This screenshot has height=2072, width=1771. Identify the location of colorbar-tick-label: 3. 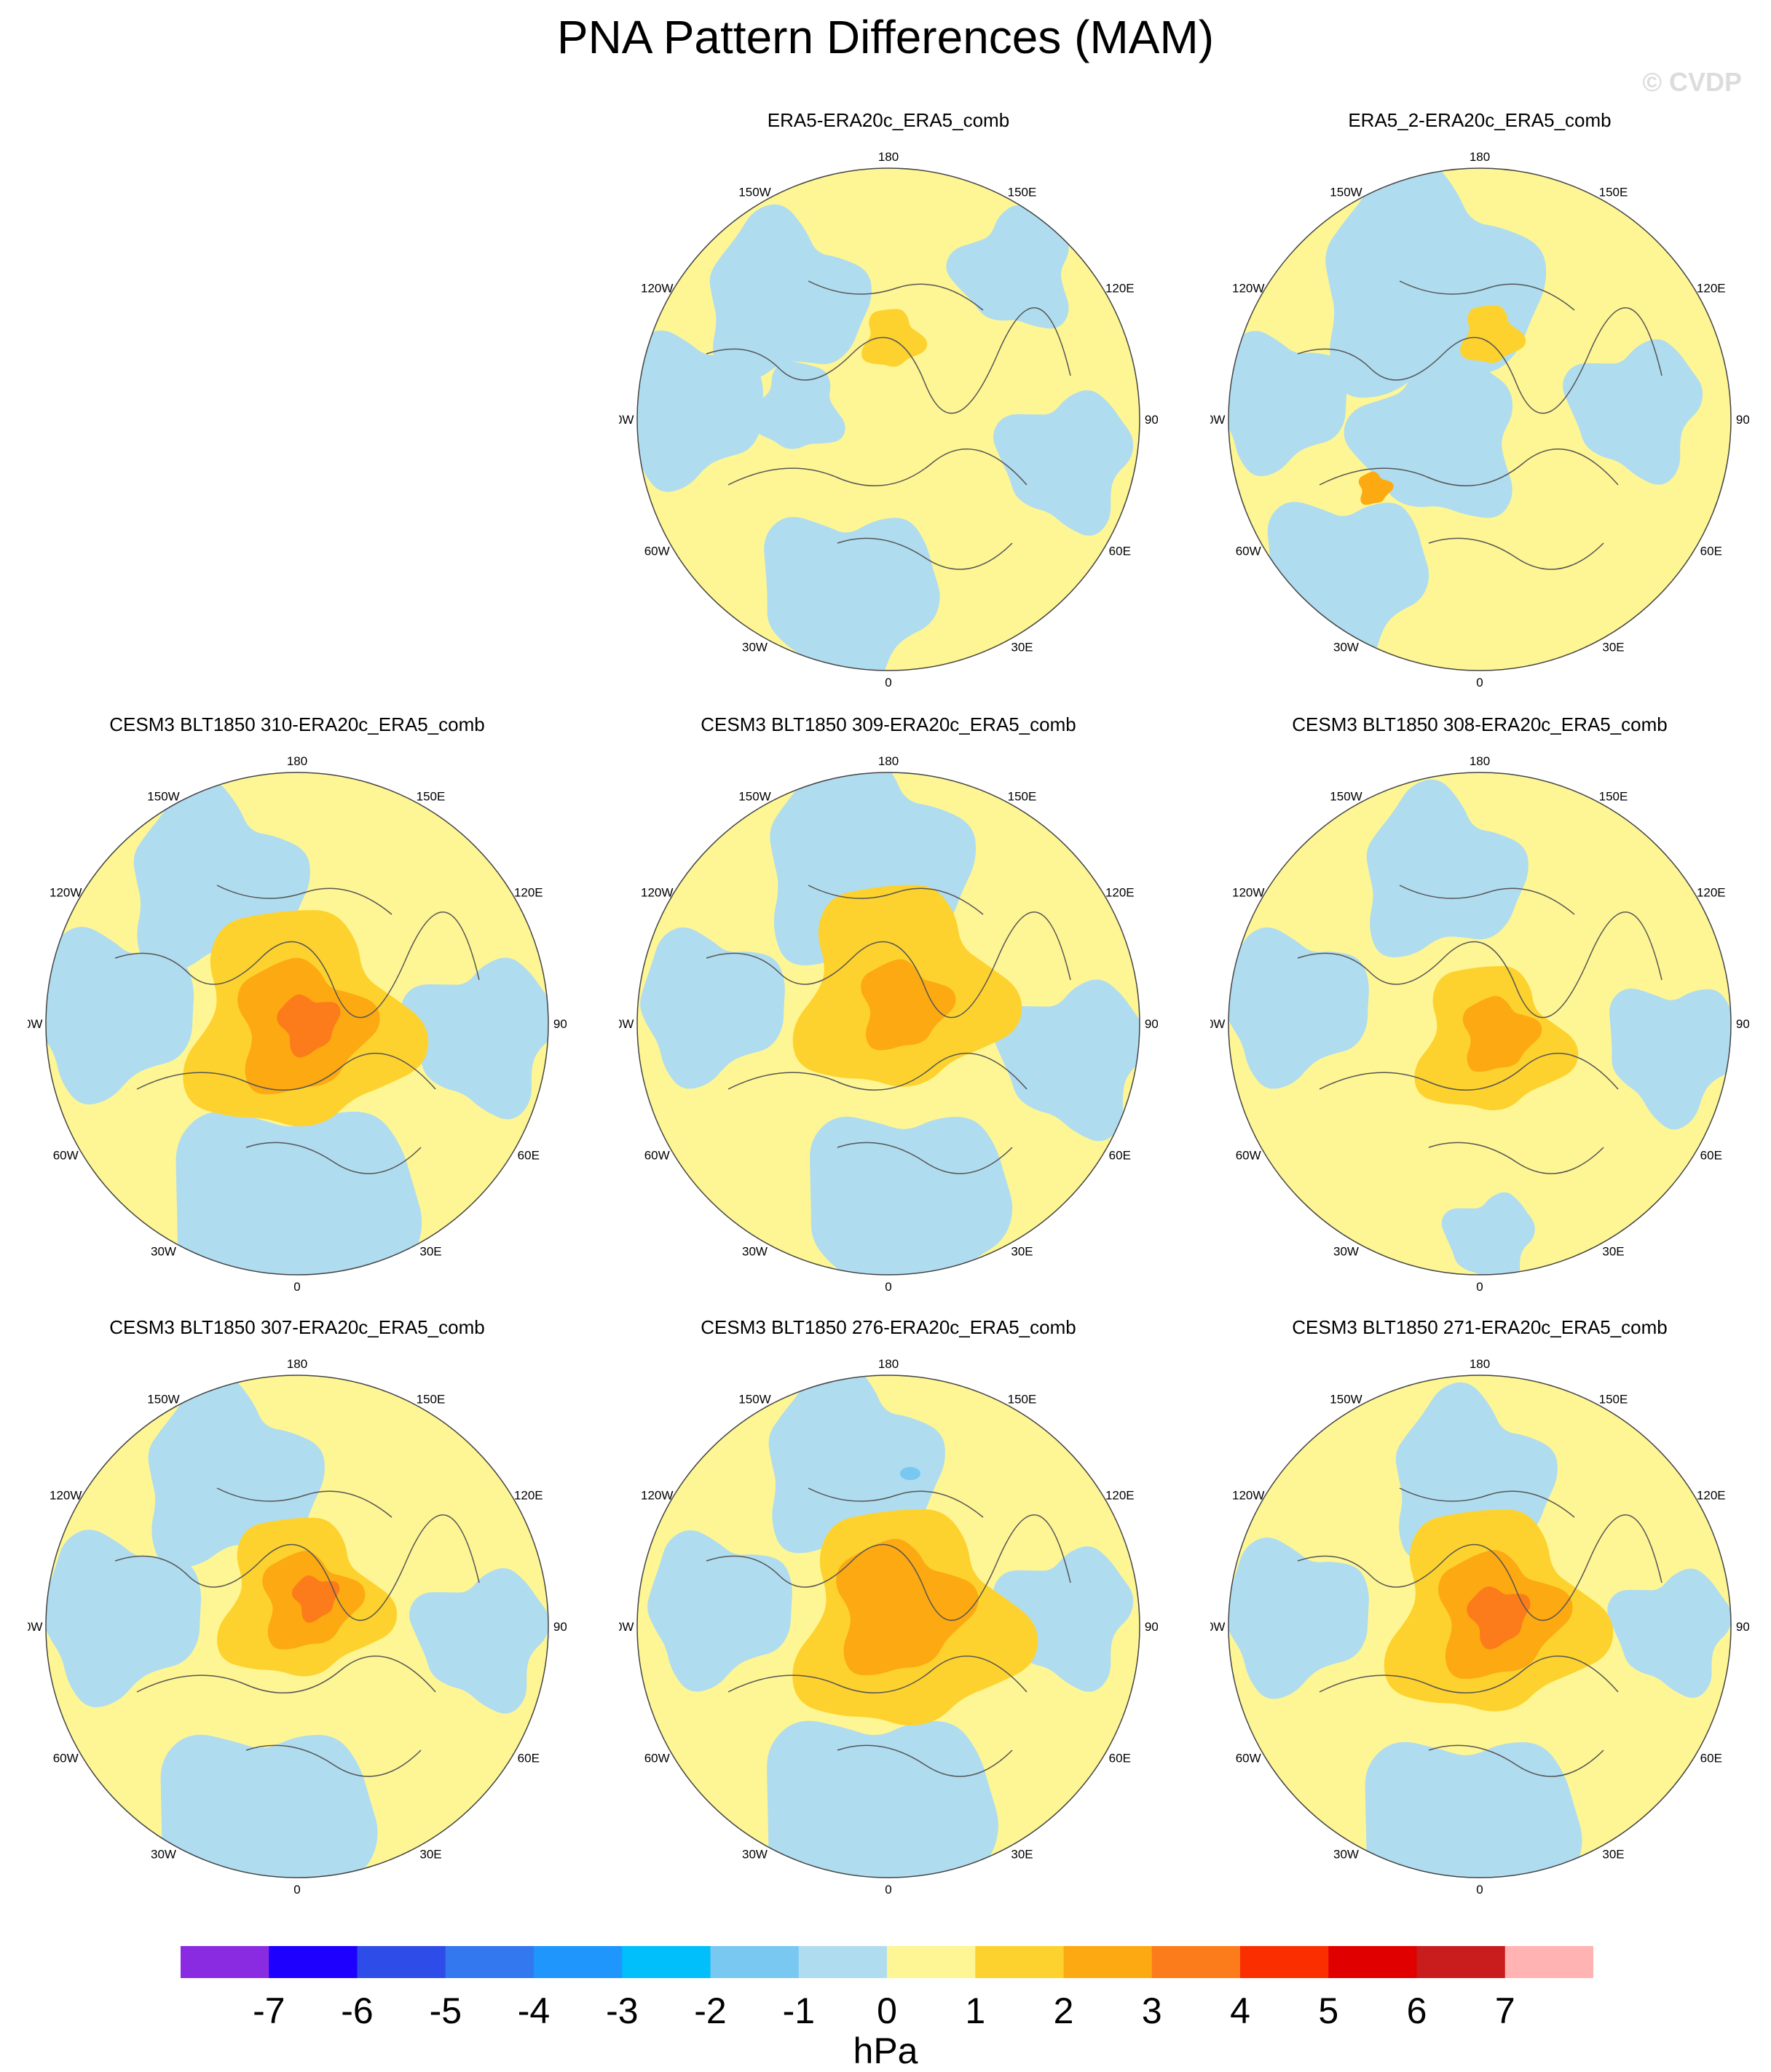
(1152, 2010).